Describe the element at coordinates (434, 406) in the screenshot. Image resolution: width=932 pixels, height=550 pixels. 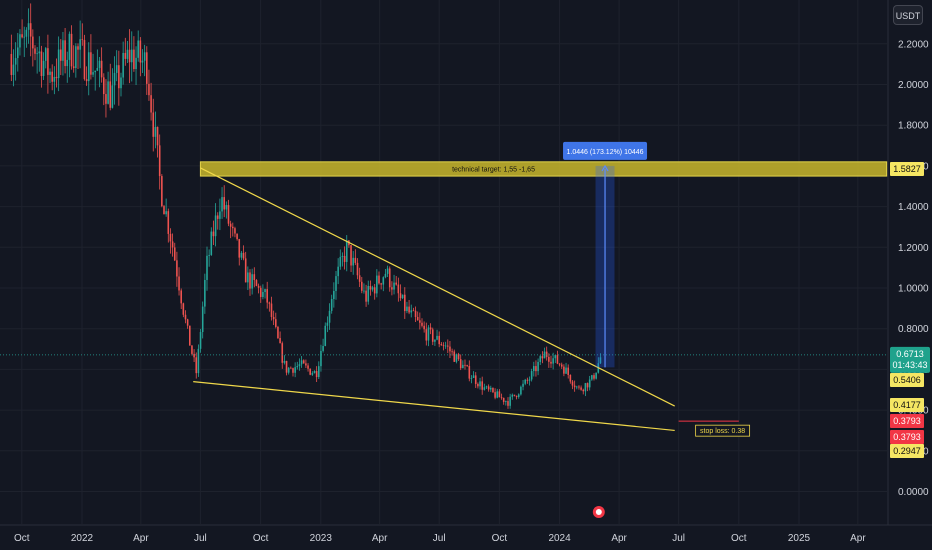
I see `trendline-lower` at that location.